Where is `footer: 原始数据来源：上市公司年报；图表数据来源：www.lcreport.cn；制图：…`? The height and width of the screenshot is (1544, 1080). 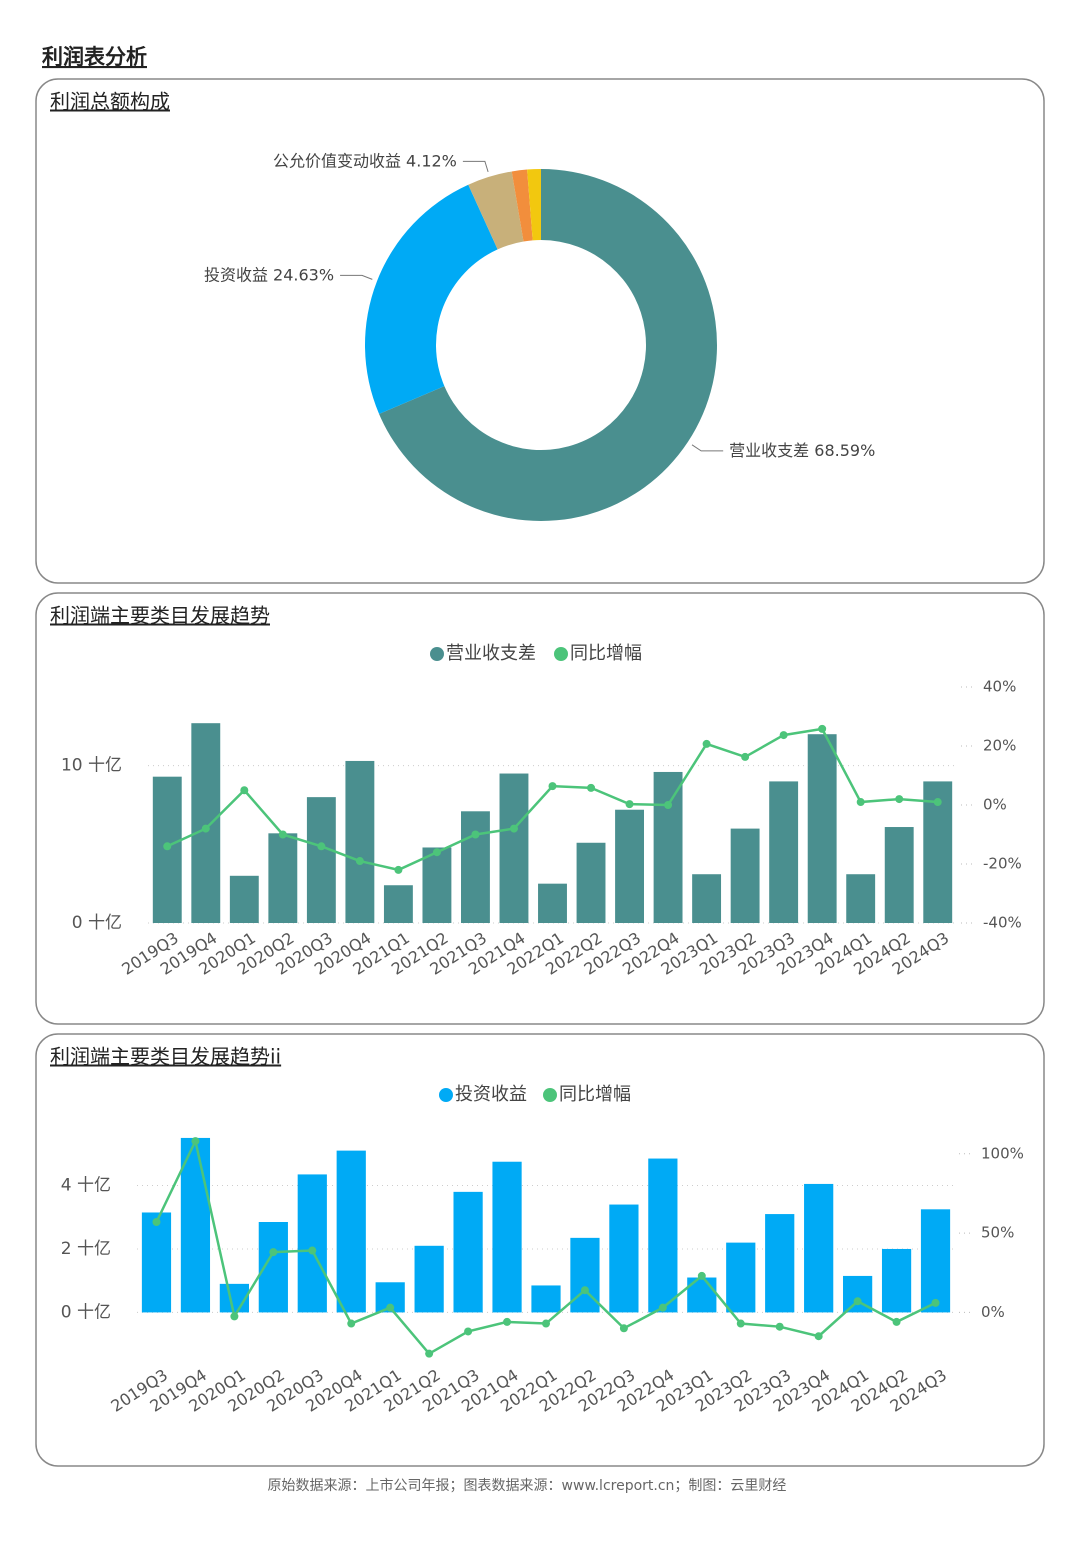
footer: 原始数据来源：上市公司年报；图表数据来源：www.lcreport.cn；制图：… is located at coordinates (527, 1485).